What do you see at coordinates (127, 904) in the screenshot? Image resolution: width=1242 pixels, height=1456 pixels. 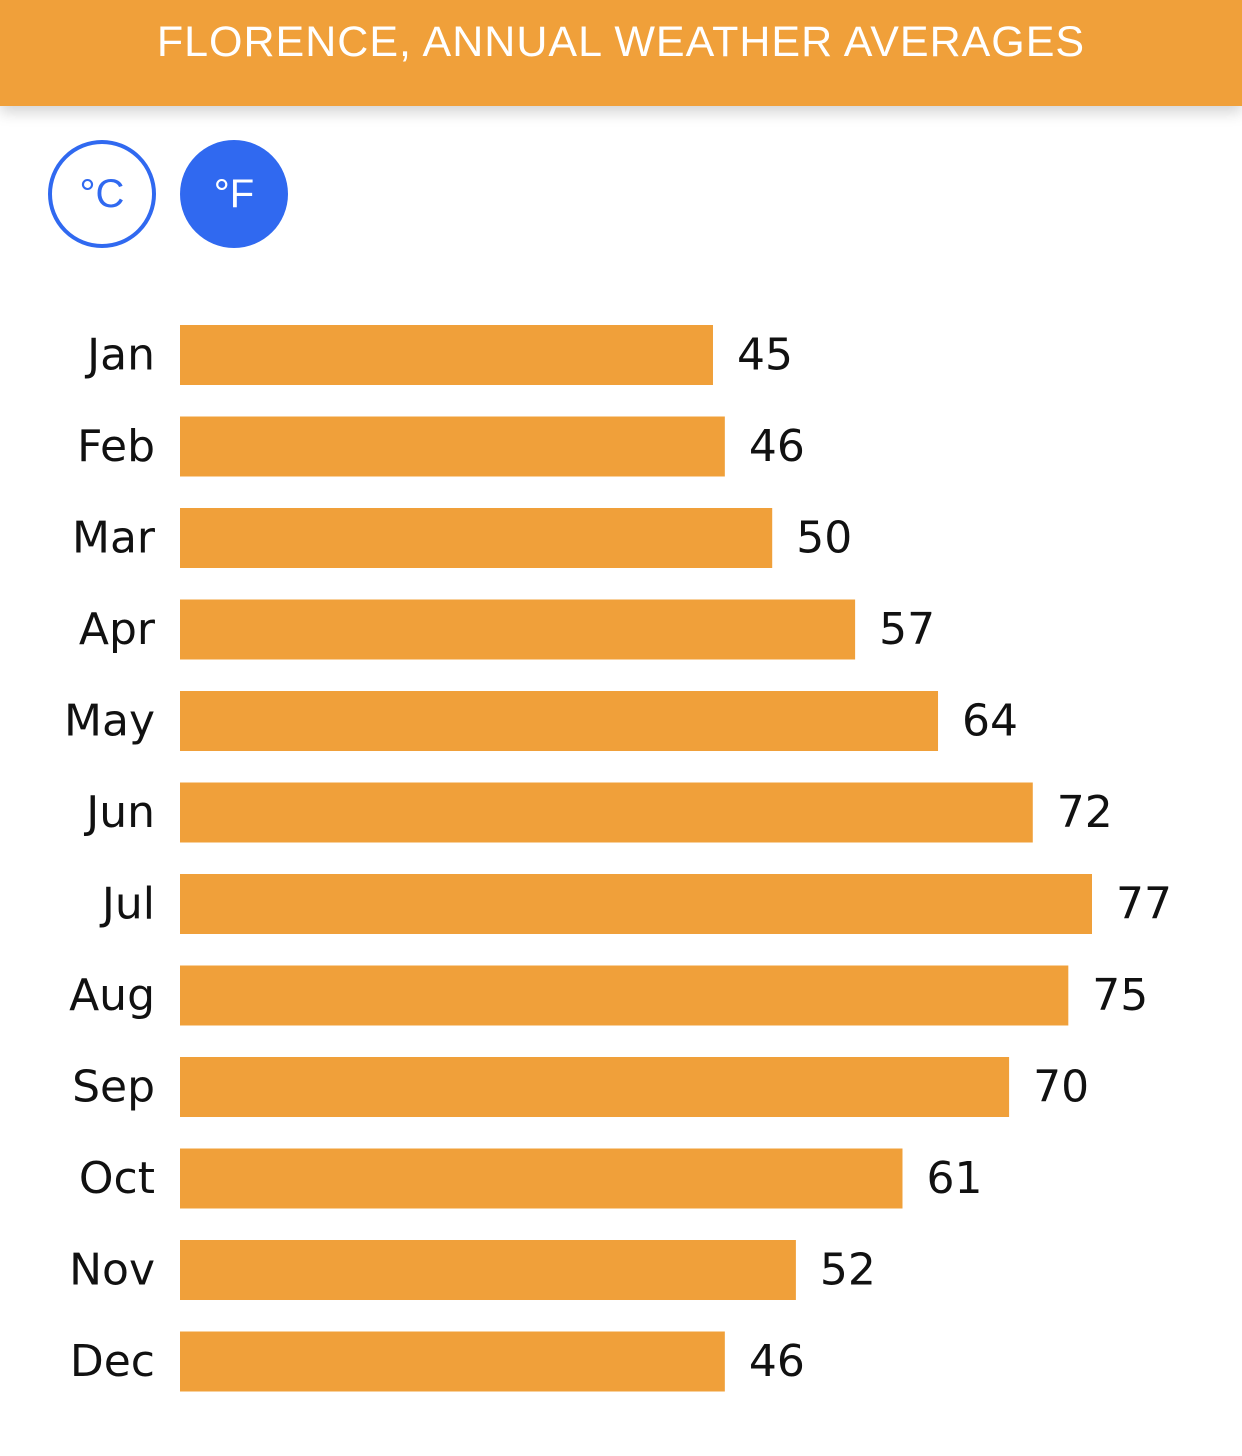 I see `month-label-jul: Jul` at bounding box center [127, 904].